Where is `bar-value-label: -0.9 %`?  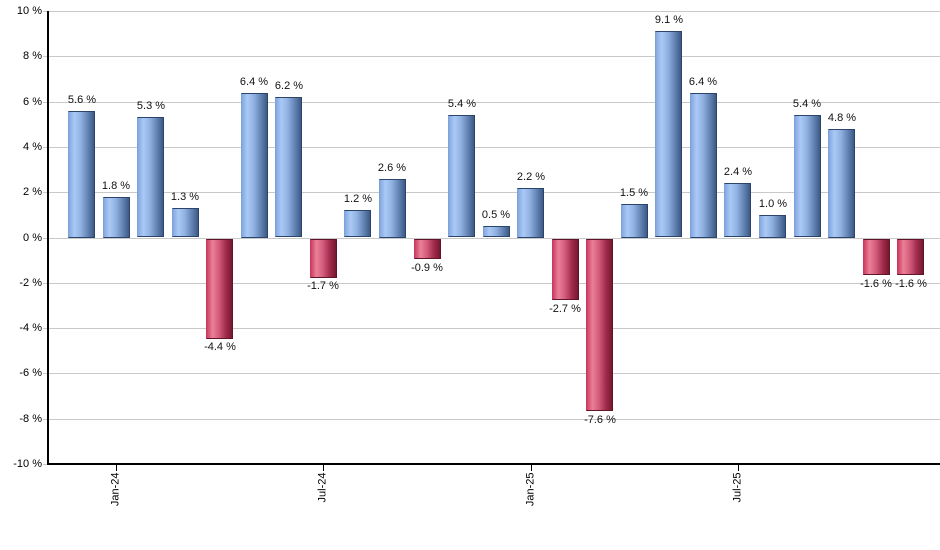 bar-value-label: -0.9 % is located at coordinates (427, 268).